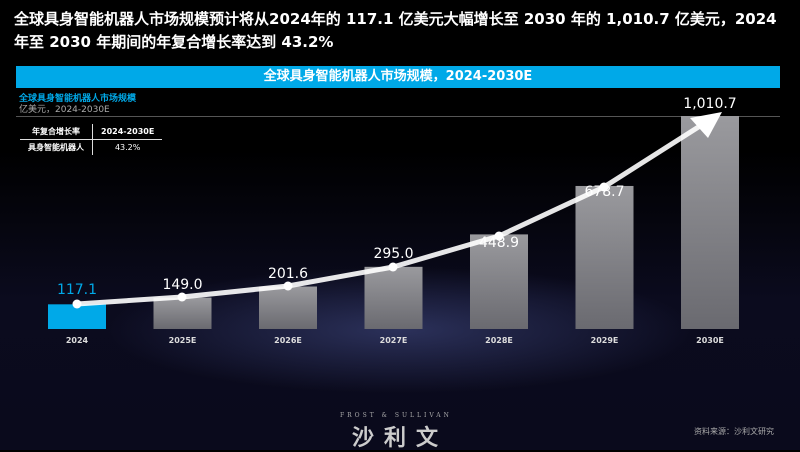 The width and height of the screenshot is (800, 452). Describe the element at coordinates (398, 116) in the screenshot. I see `divider` at that location.